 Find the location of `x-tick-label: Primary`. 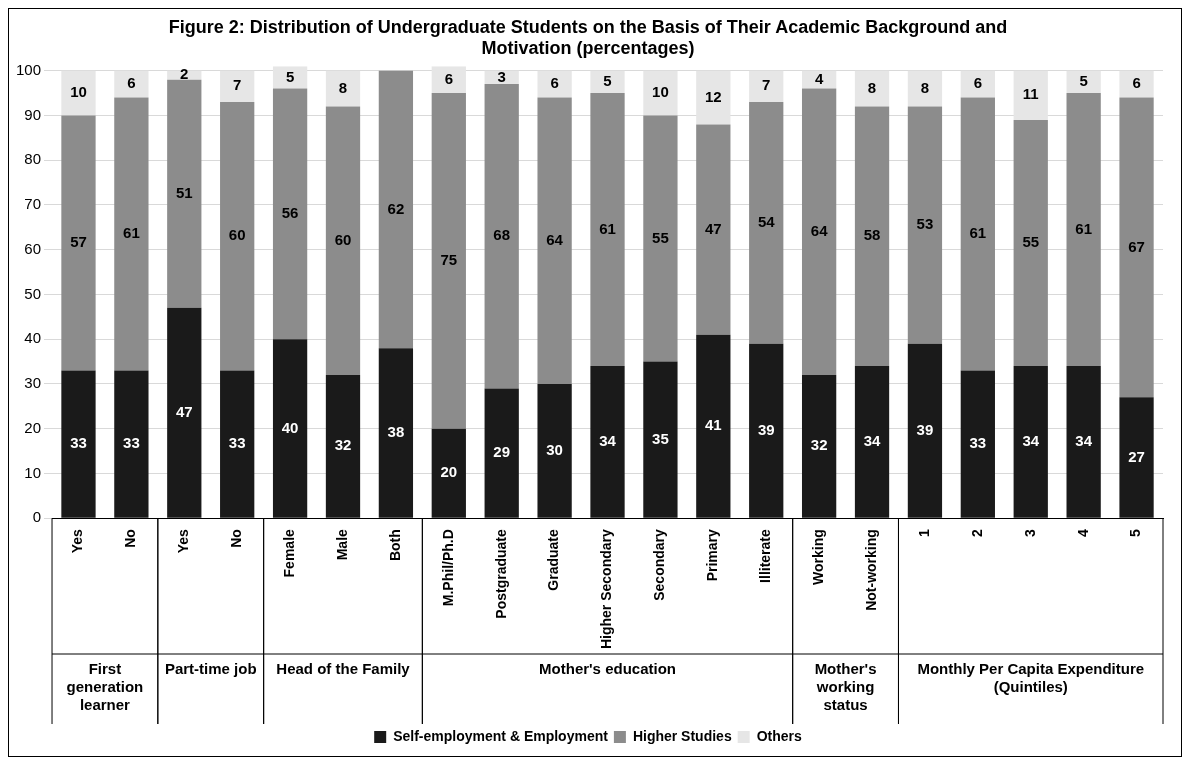

x-tick-label: Primary is located at coordinates (712, 555).